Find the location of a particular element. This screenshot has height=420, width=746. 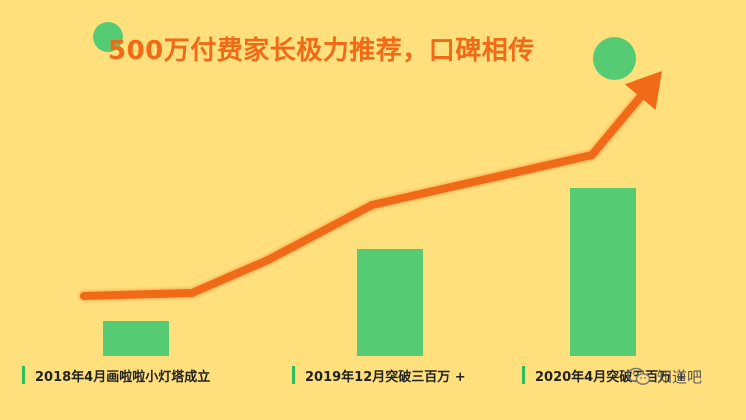

milestone-label: 2019年12月突破三百万 + is located at coordinates (385, 377).